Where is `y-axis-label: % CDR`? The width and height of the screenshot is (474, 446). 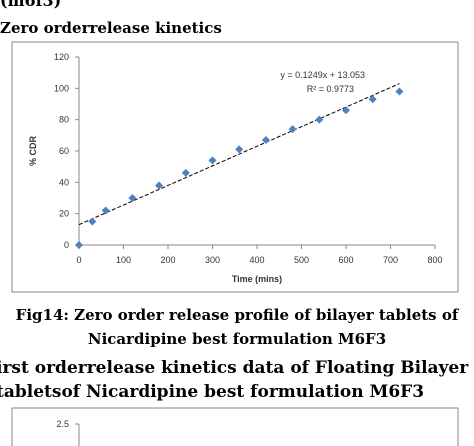 y-axis-label: % CDR is located at coordinates (33, 151).